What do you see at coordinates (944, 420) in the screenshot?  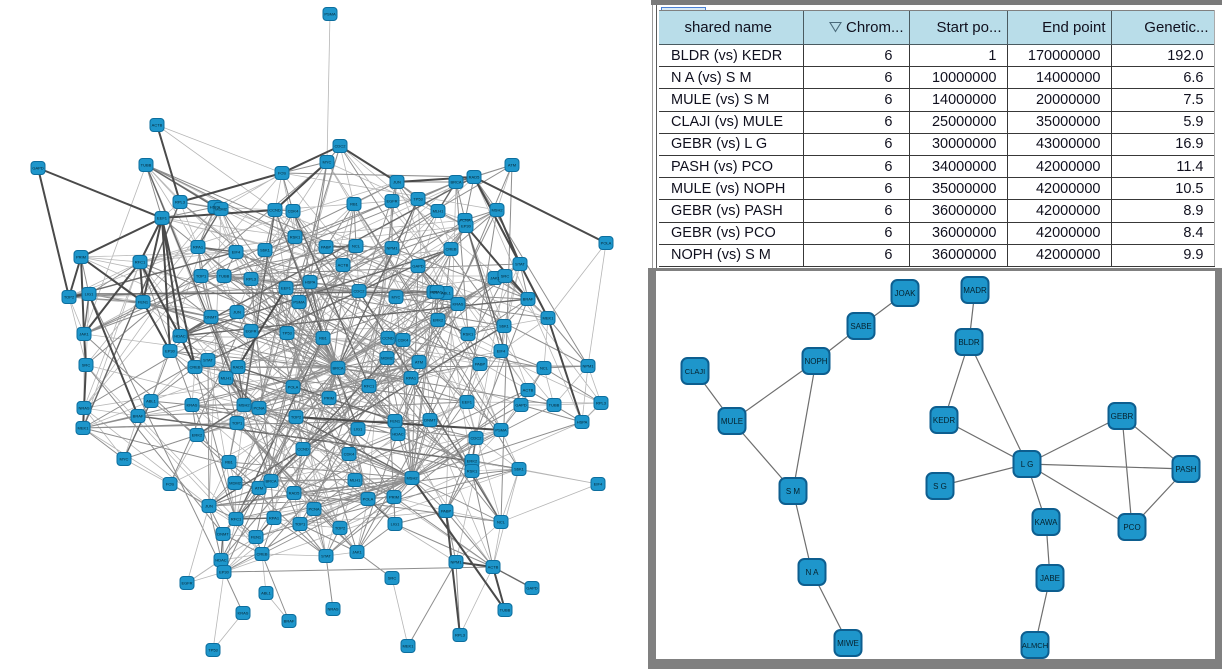 I see `svg-text: KEDR` at bounding box center [944, 420].